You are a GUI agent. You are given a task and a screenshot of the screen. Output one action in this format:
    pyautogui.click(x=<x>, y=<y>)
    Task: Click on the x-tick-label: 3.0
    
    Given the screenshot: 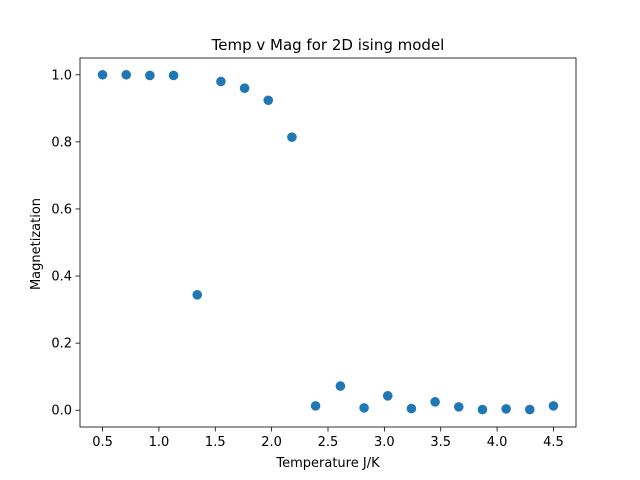 What is the action you would take?
    pyautogui.click(x=384, y=442)
    